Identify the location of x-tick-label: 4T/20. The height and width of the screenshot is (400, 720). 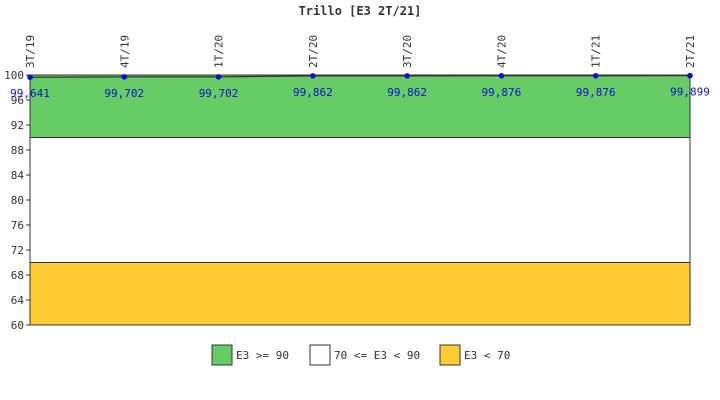
(501, 51).